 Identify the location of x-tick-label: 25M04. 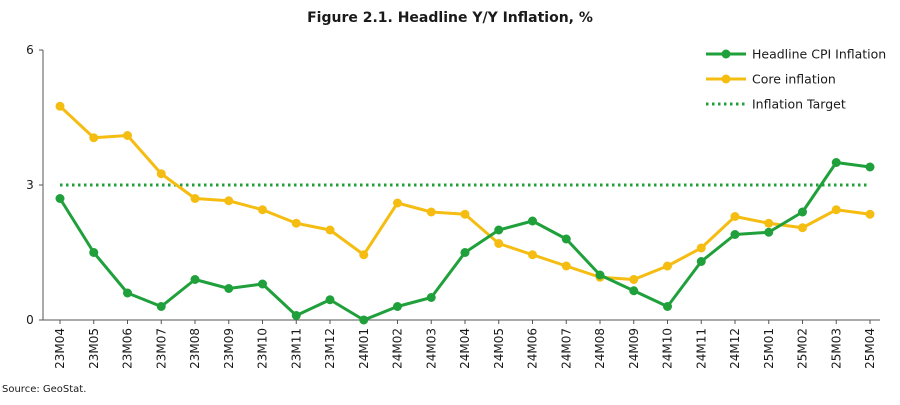
(870, 348).